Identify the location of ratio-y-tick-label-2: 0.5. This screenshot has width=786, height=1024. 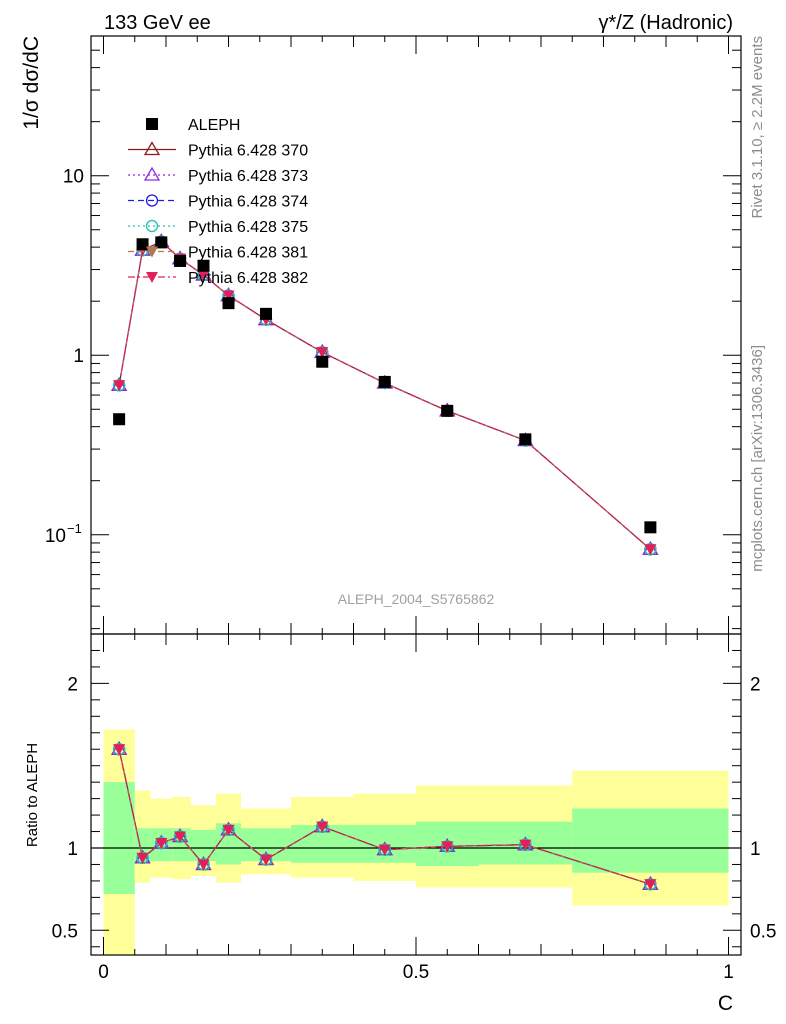
(65, 931).